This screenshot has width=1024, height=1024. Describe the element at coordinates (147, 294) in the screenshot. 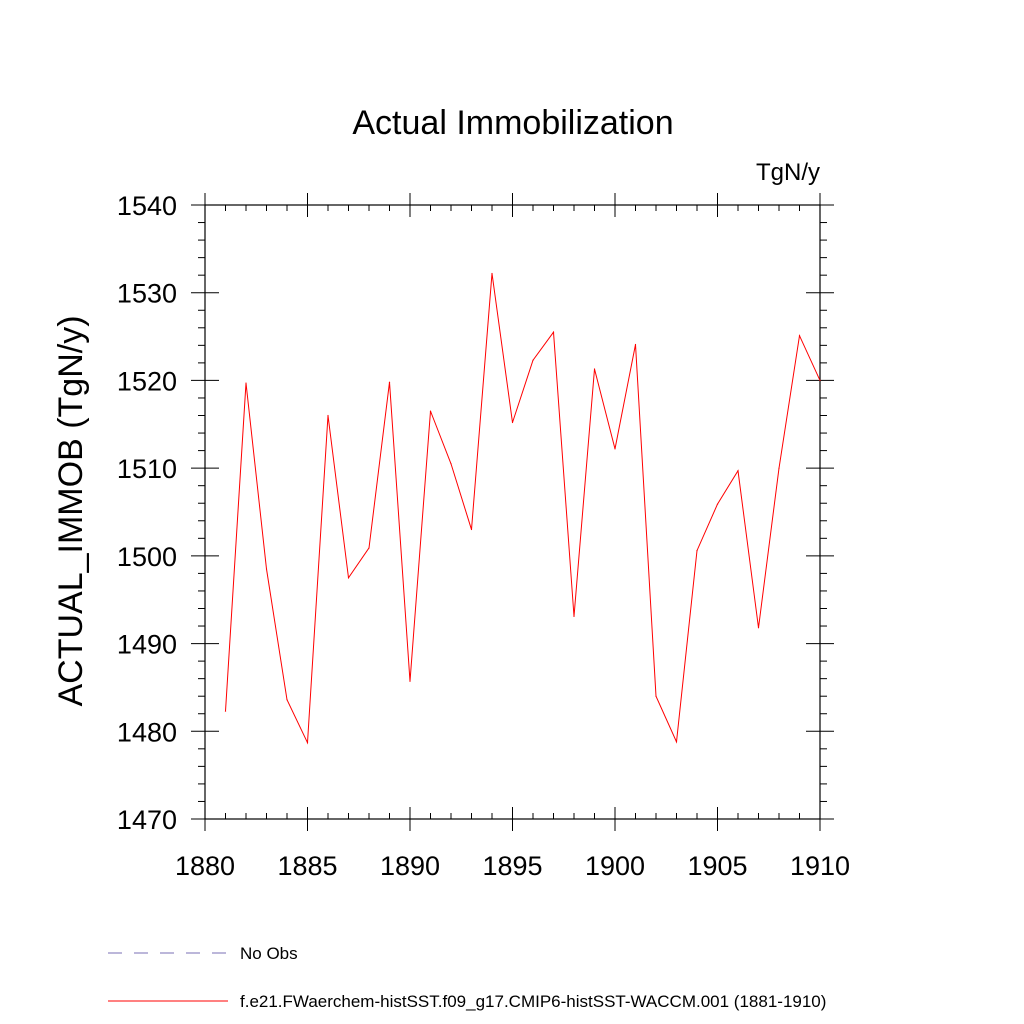

I see `y-tick-label: 1530` at that location.